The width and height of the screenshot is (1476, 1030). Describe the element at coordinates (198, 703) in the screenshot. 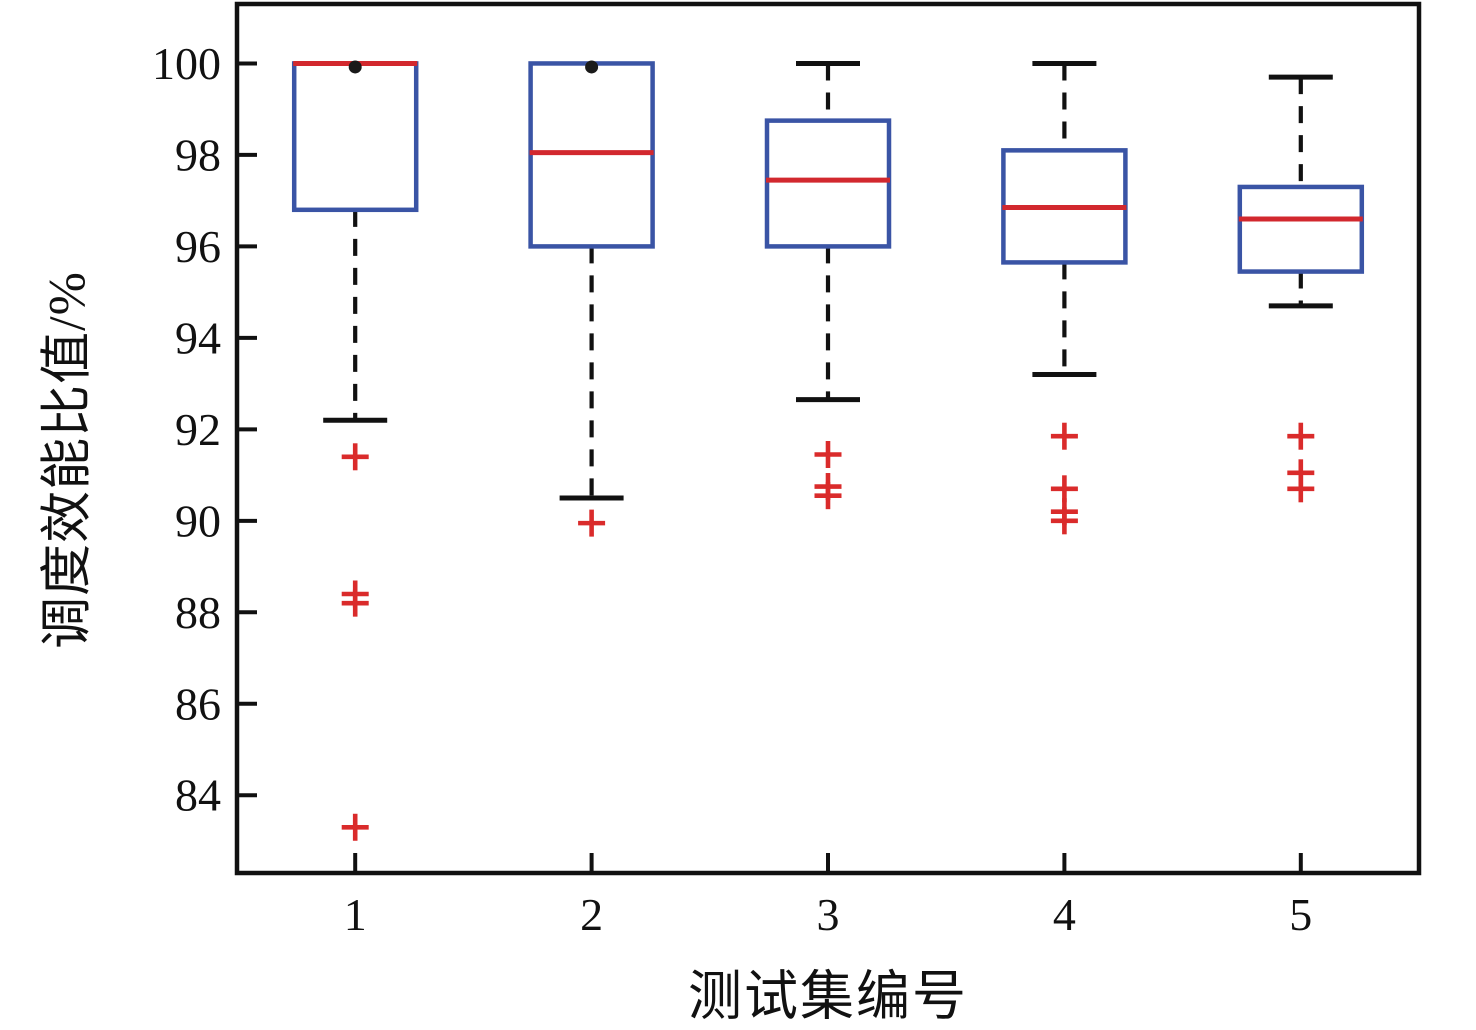

I see `y-tick-label: 86` at that location.